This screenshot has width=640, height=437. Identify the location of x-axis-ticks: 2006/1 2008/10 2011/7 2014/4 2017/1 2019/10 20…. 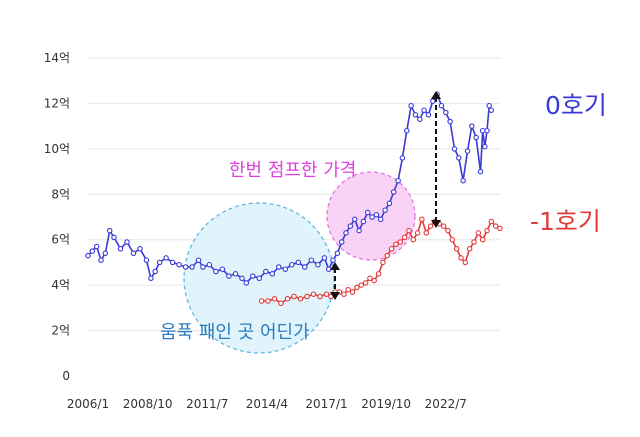
(267, 404).